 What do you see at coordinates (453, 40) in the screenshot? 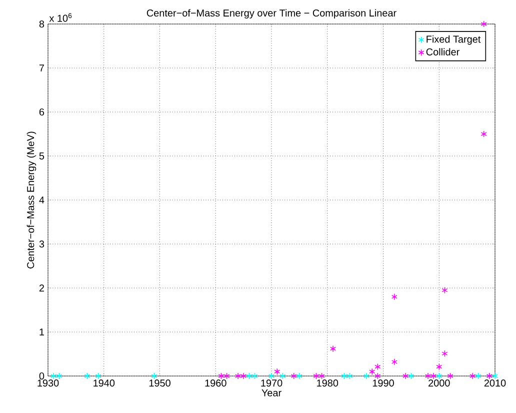
I see `legend-label: Fixed Target` at bounding box center [453, 40].